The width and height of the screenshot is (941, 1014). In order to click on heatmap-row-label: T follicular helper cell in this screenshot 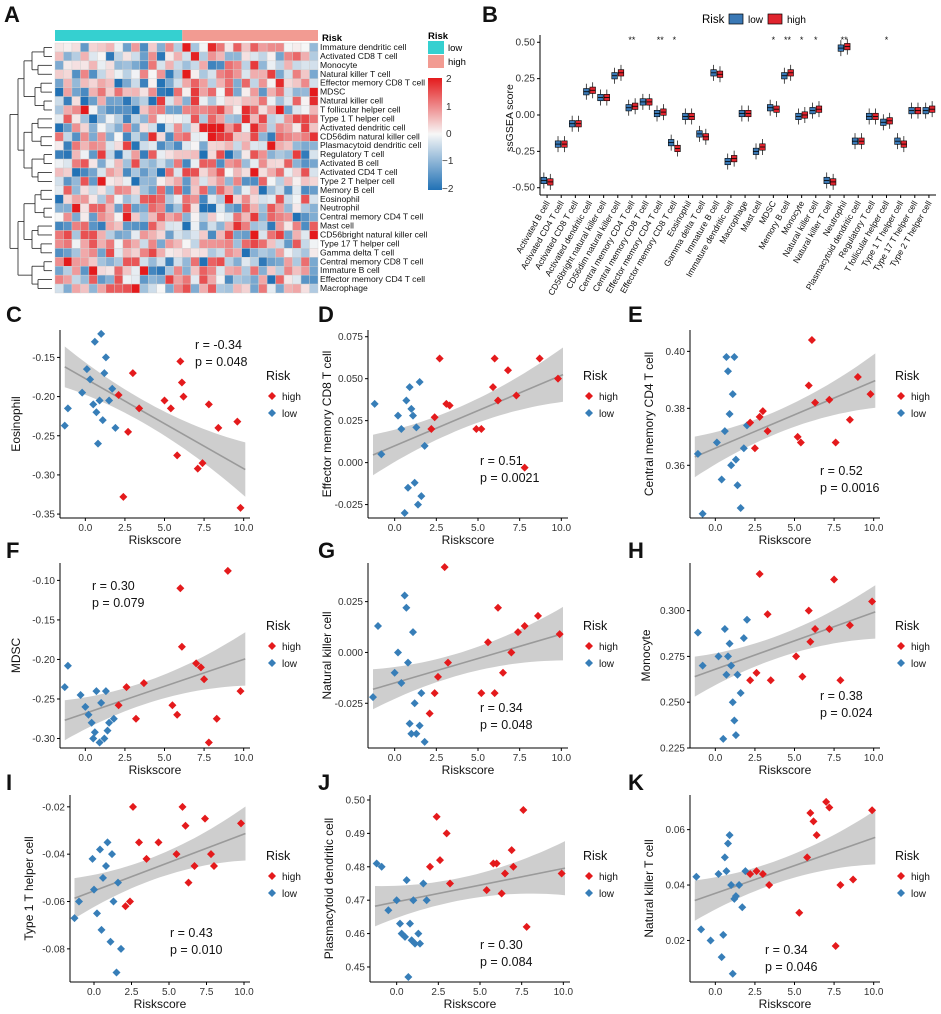, I will do `click(360, 109)`.